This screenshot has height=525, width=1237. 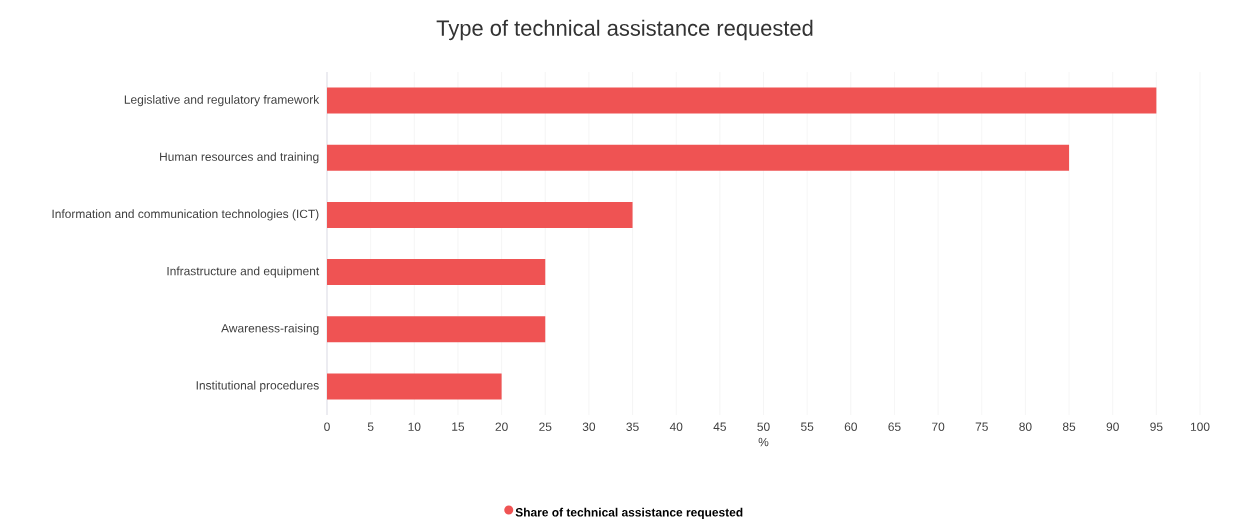 What do you see at coordinates (719, 426) in the screenshot?
I see `x-tick-label: 45` at bounding box center [719, 426].